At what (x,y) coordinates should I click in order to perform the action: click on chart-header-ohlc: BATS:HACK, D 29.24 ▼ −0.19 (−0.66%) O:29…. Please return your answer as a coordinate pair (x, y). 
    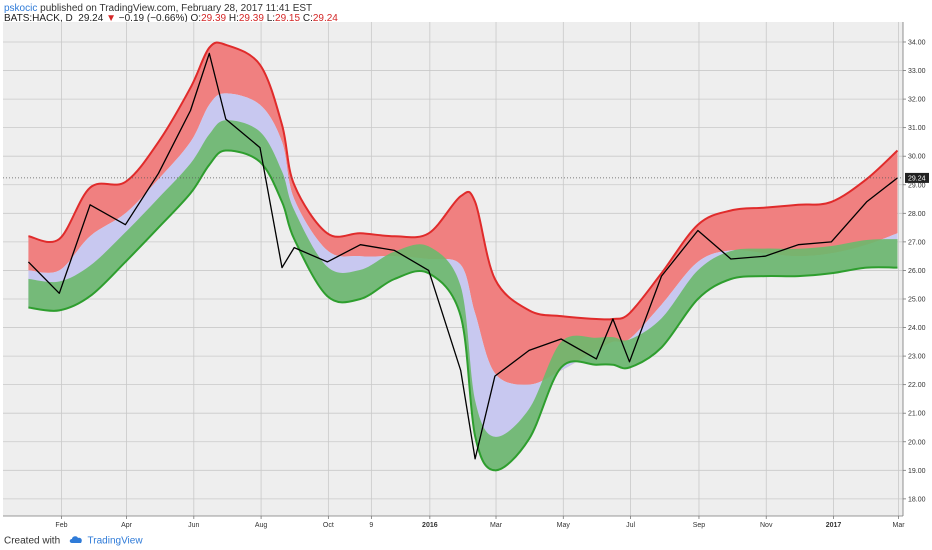
    Looking at the image, I should click on (171, 18).